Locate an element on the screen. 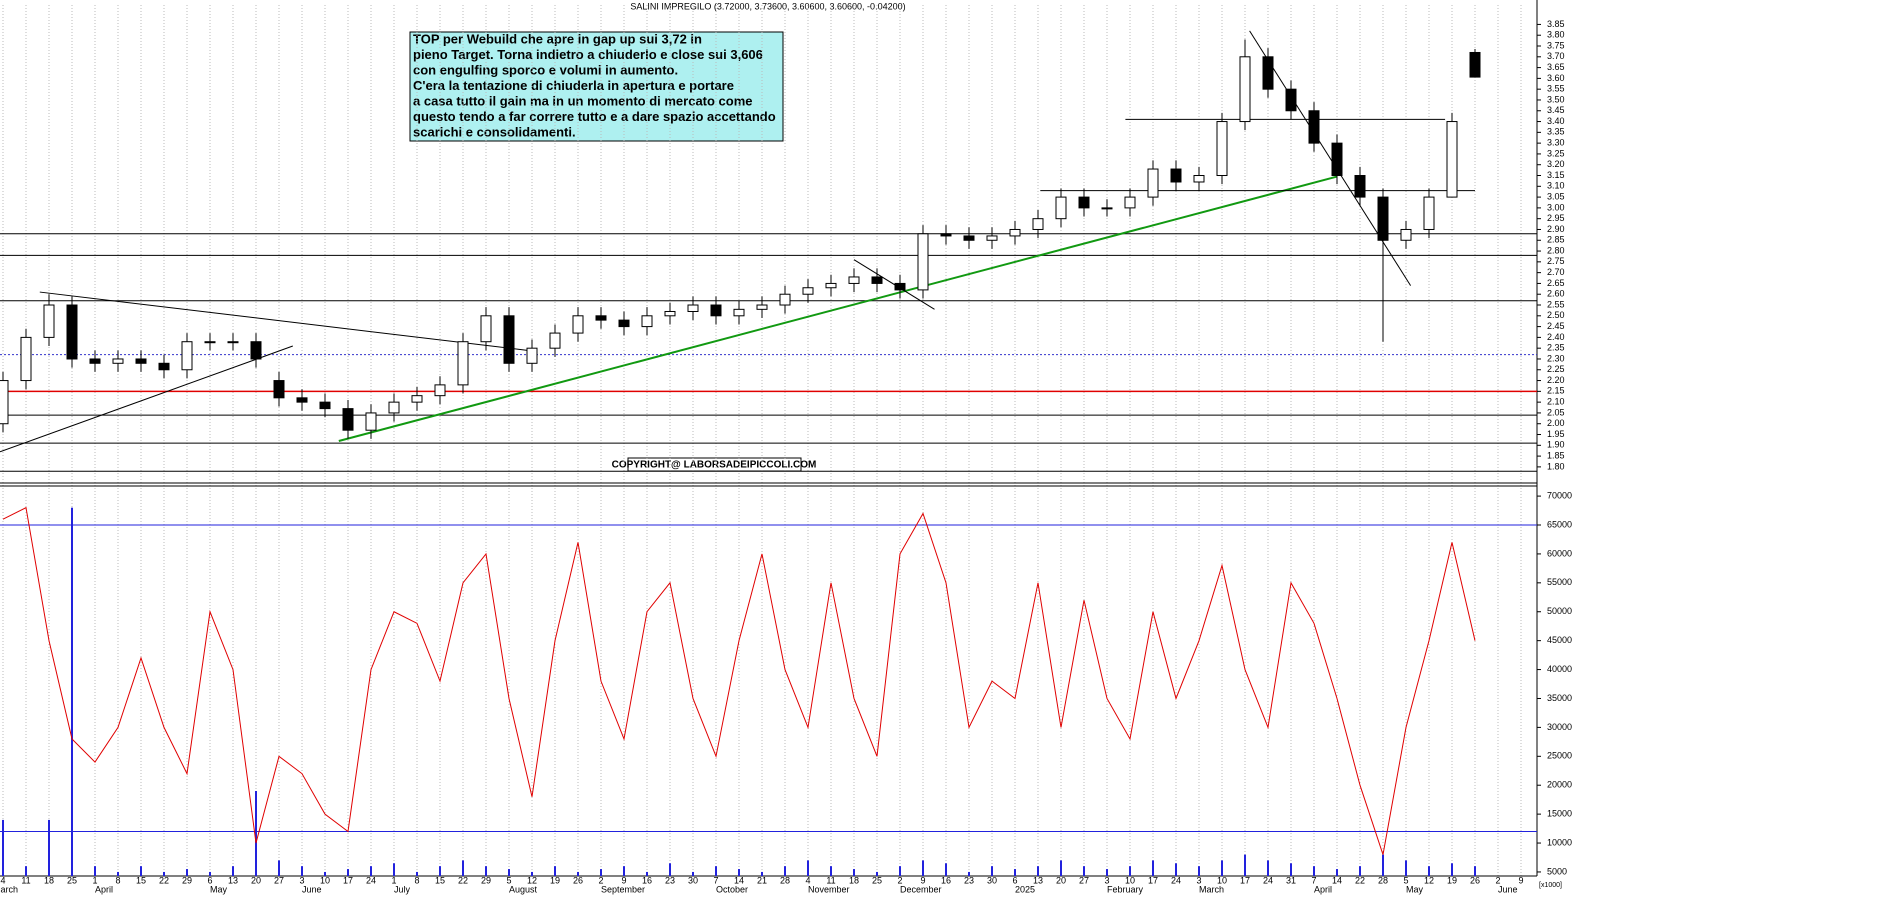 This screenshot has width=1890, height=900. y-tick-label: 20000 is located at coordinates (1559, 785).